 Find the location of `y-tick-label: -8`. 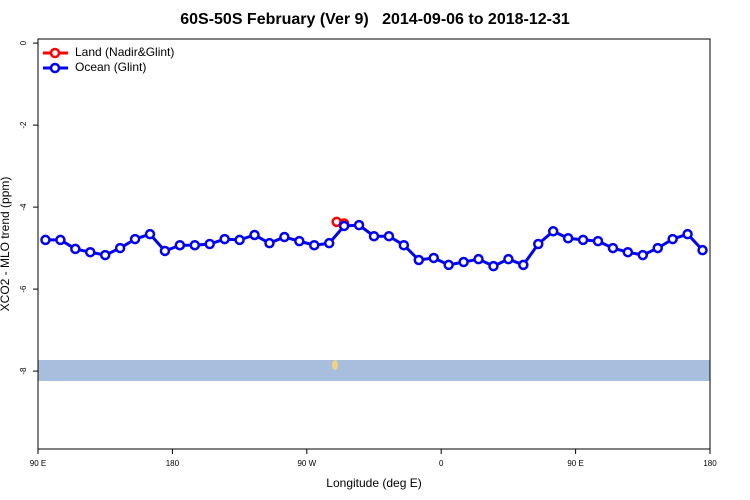

y-tick-label: -8 is located at coordinates (23, 371).